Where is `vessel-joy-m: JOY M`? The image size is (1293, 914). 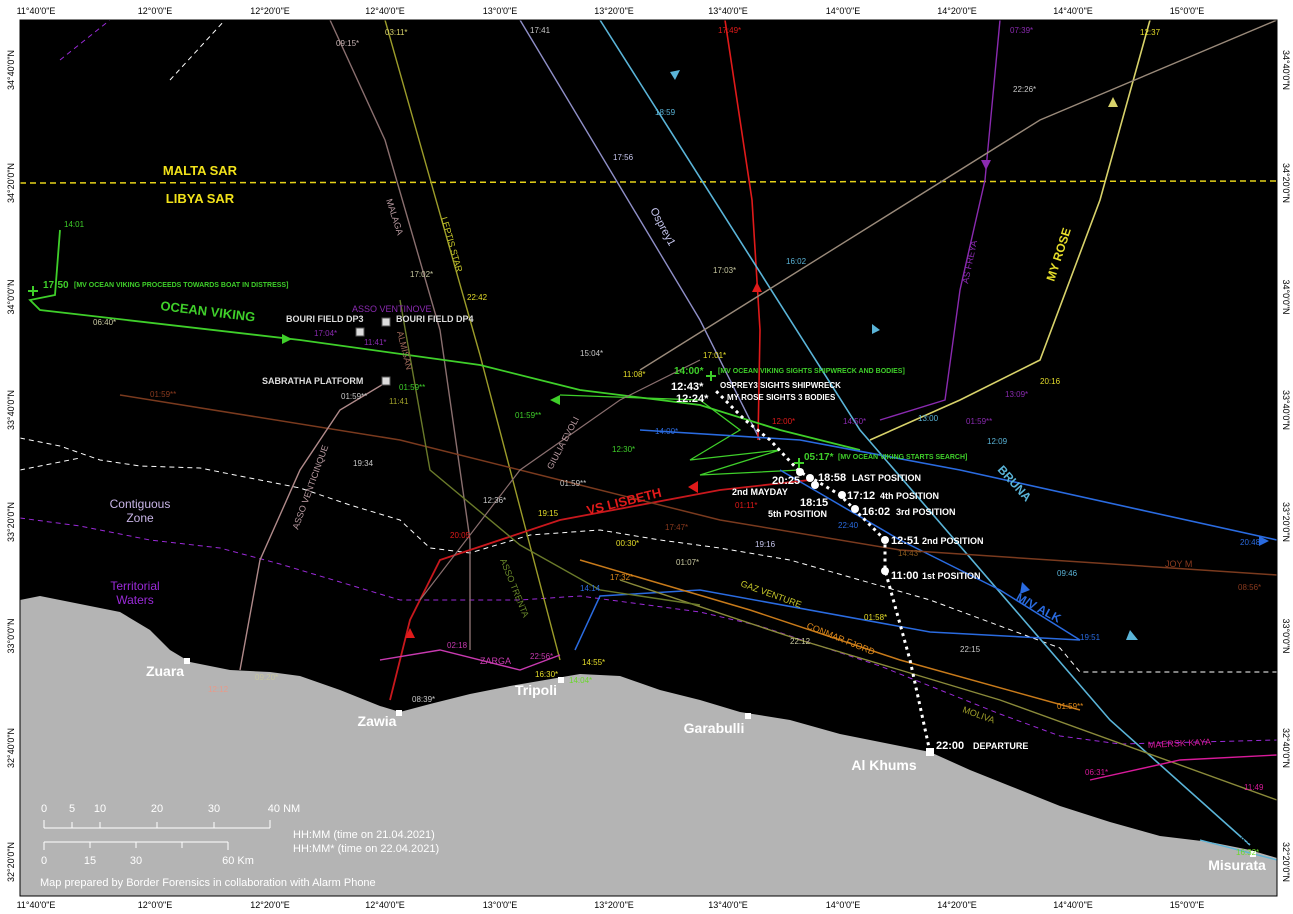 vessel-joy-m: JOY M is located at coordinates (1178, 564).